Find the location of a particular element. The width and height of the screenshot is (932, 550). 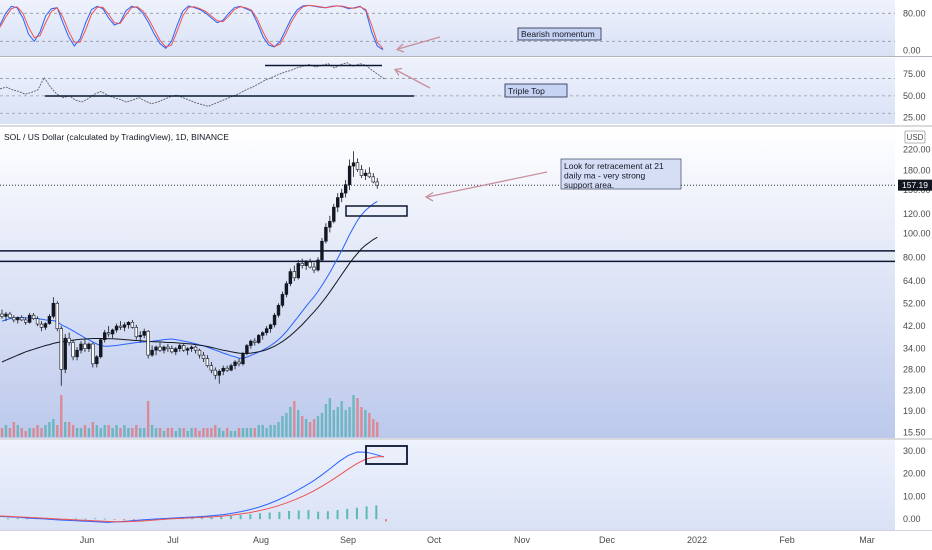

rsi-tick-label: 50.00 is located at coordinates (914, 96).